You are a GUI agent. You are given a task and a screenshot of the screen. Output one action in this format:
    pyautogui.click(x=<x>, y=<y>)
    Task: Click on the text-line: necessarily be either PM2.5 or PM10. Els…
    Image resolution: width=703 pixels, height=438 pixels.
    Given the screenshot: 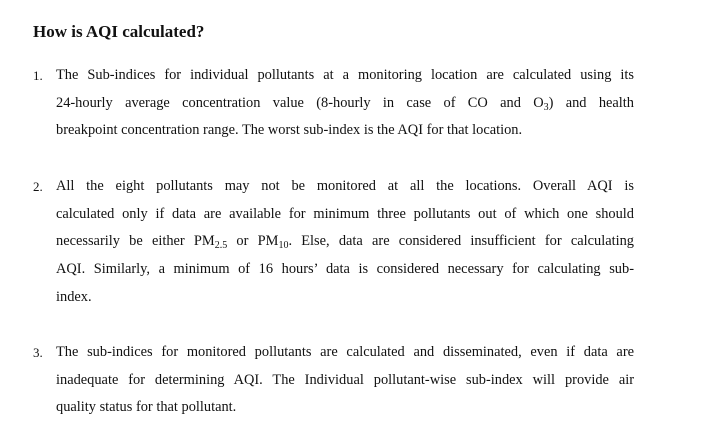 What is the action you would take?
    pyautogui.click(x=345, y=242)
    